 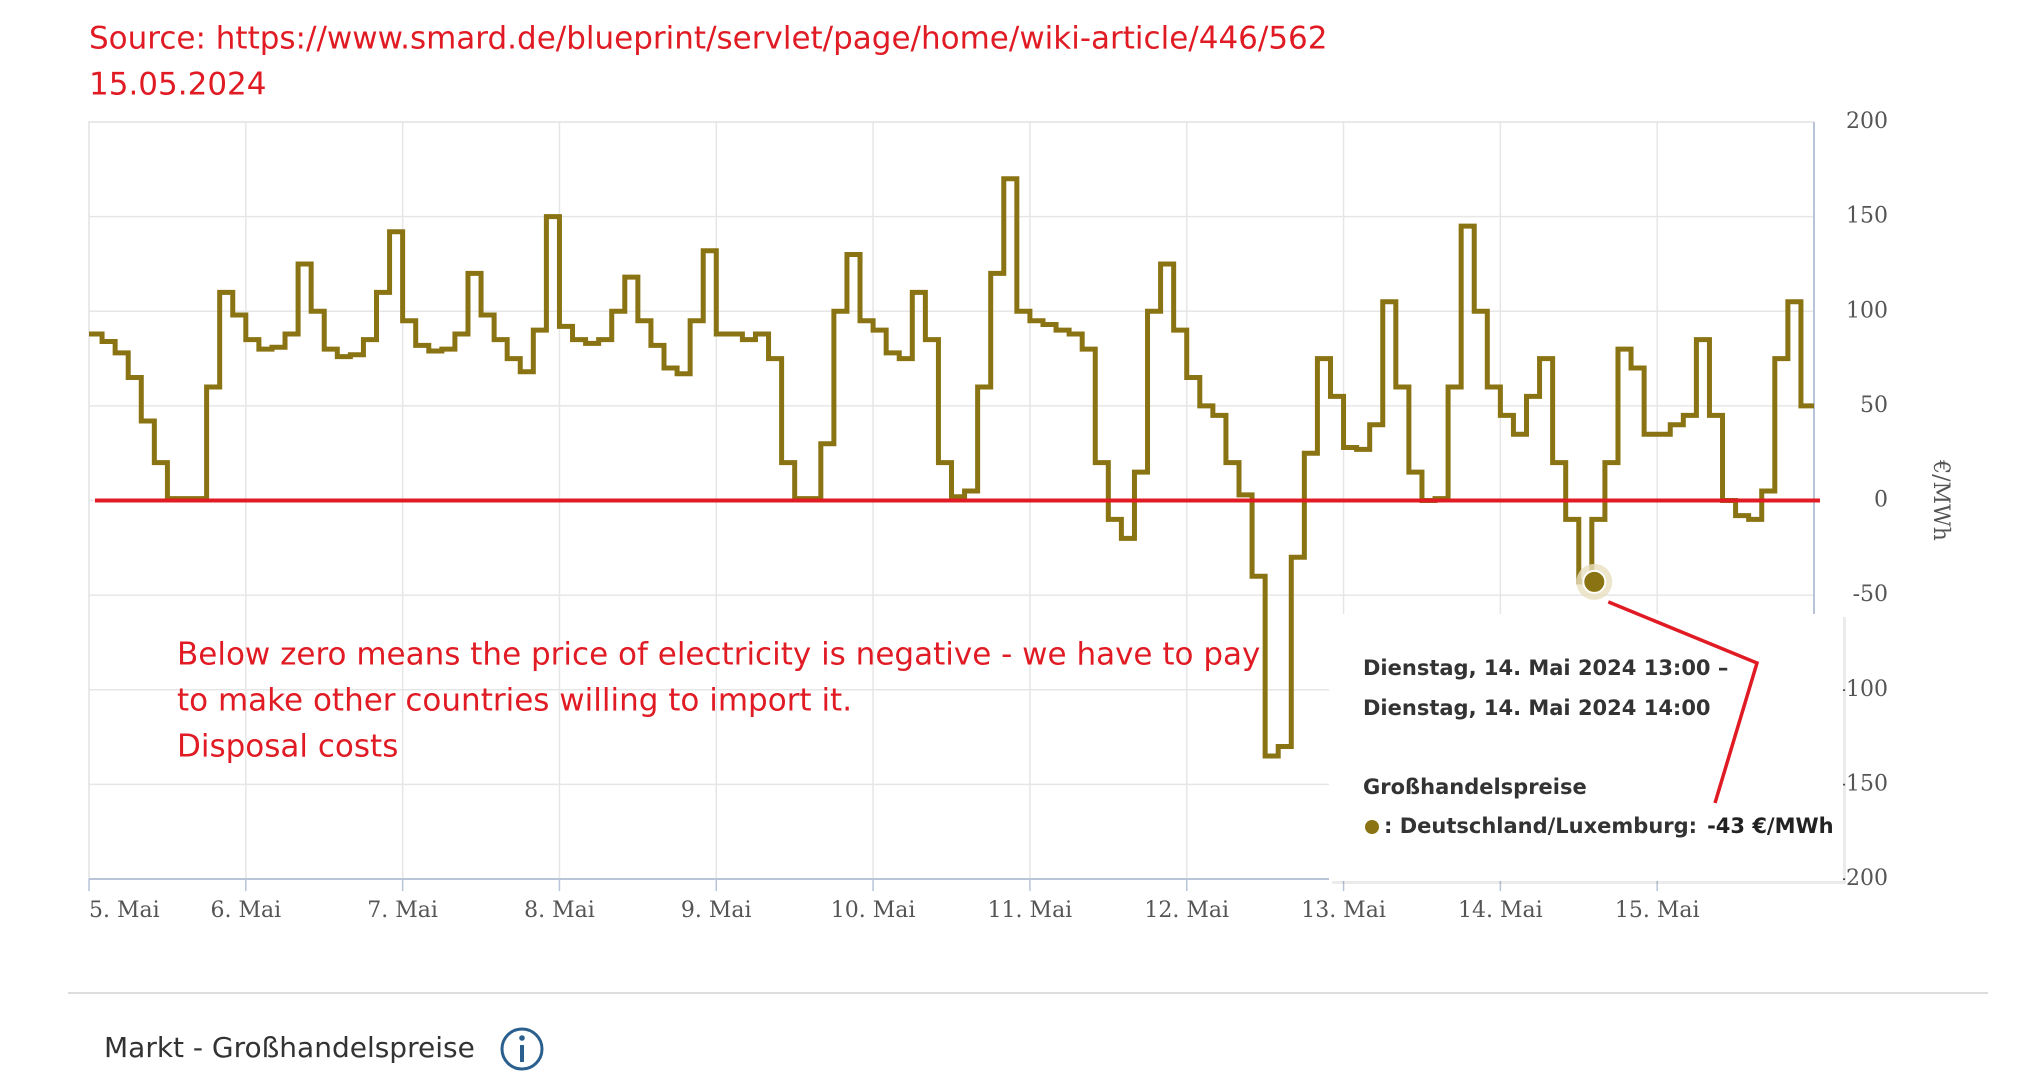 I want to click on x-tick-label: 7. Mai, so click(x=402, y=910).